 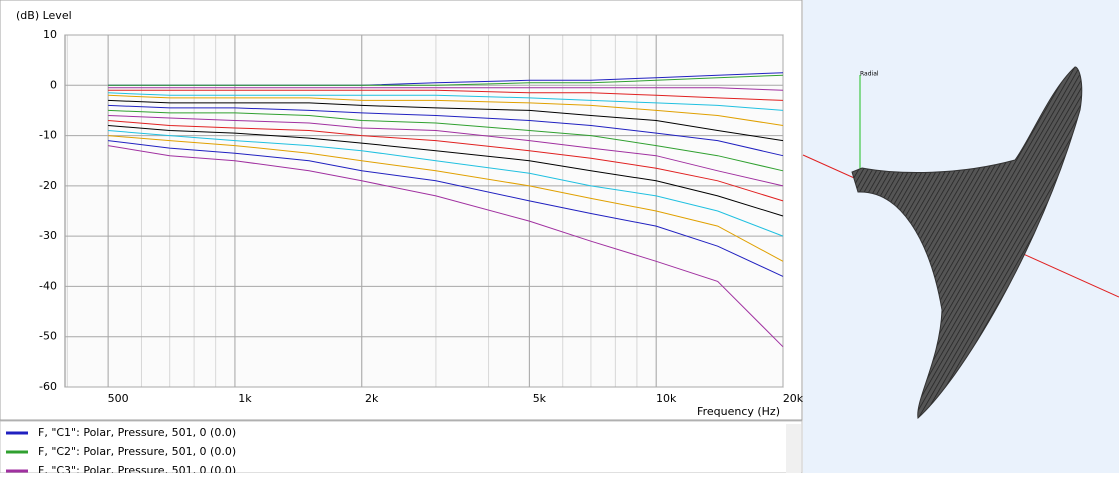 What do you see at coordinates (540, 398) in the screenshot?
I see `x-tick-label: 5k` at bounding box center [540, 398].